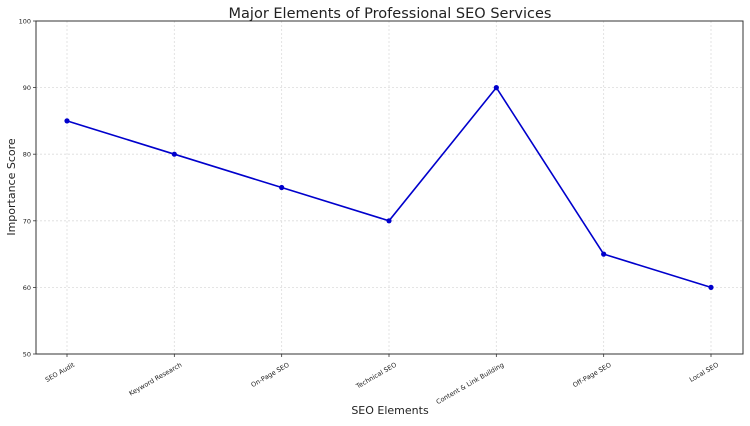 Image resolution: width=750 pixels, height=426 pixels. Describe the element at coordinates (25, 22) in the screenshot. I see `y-tick-label: 100` at that location.